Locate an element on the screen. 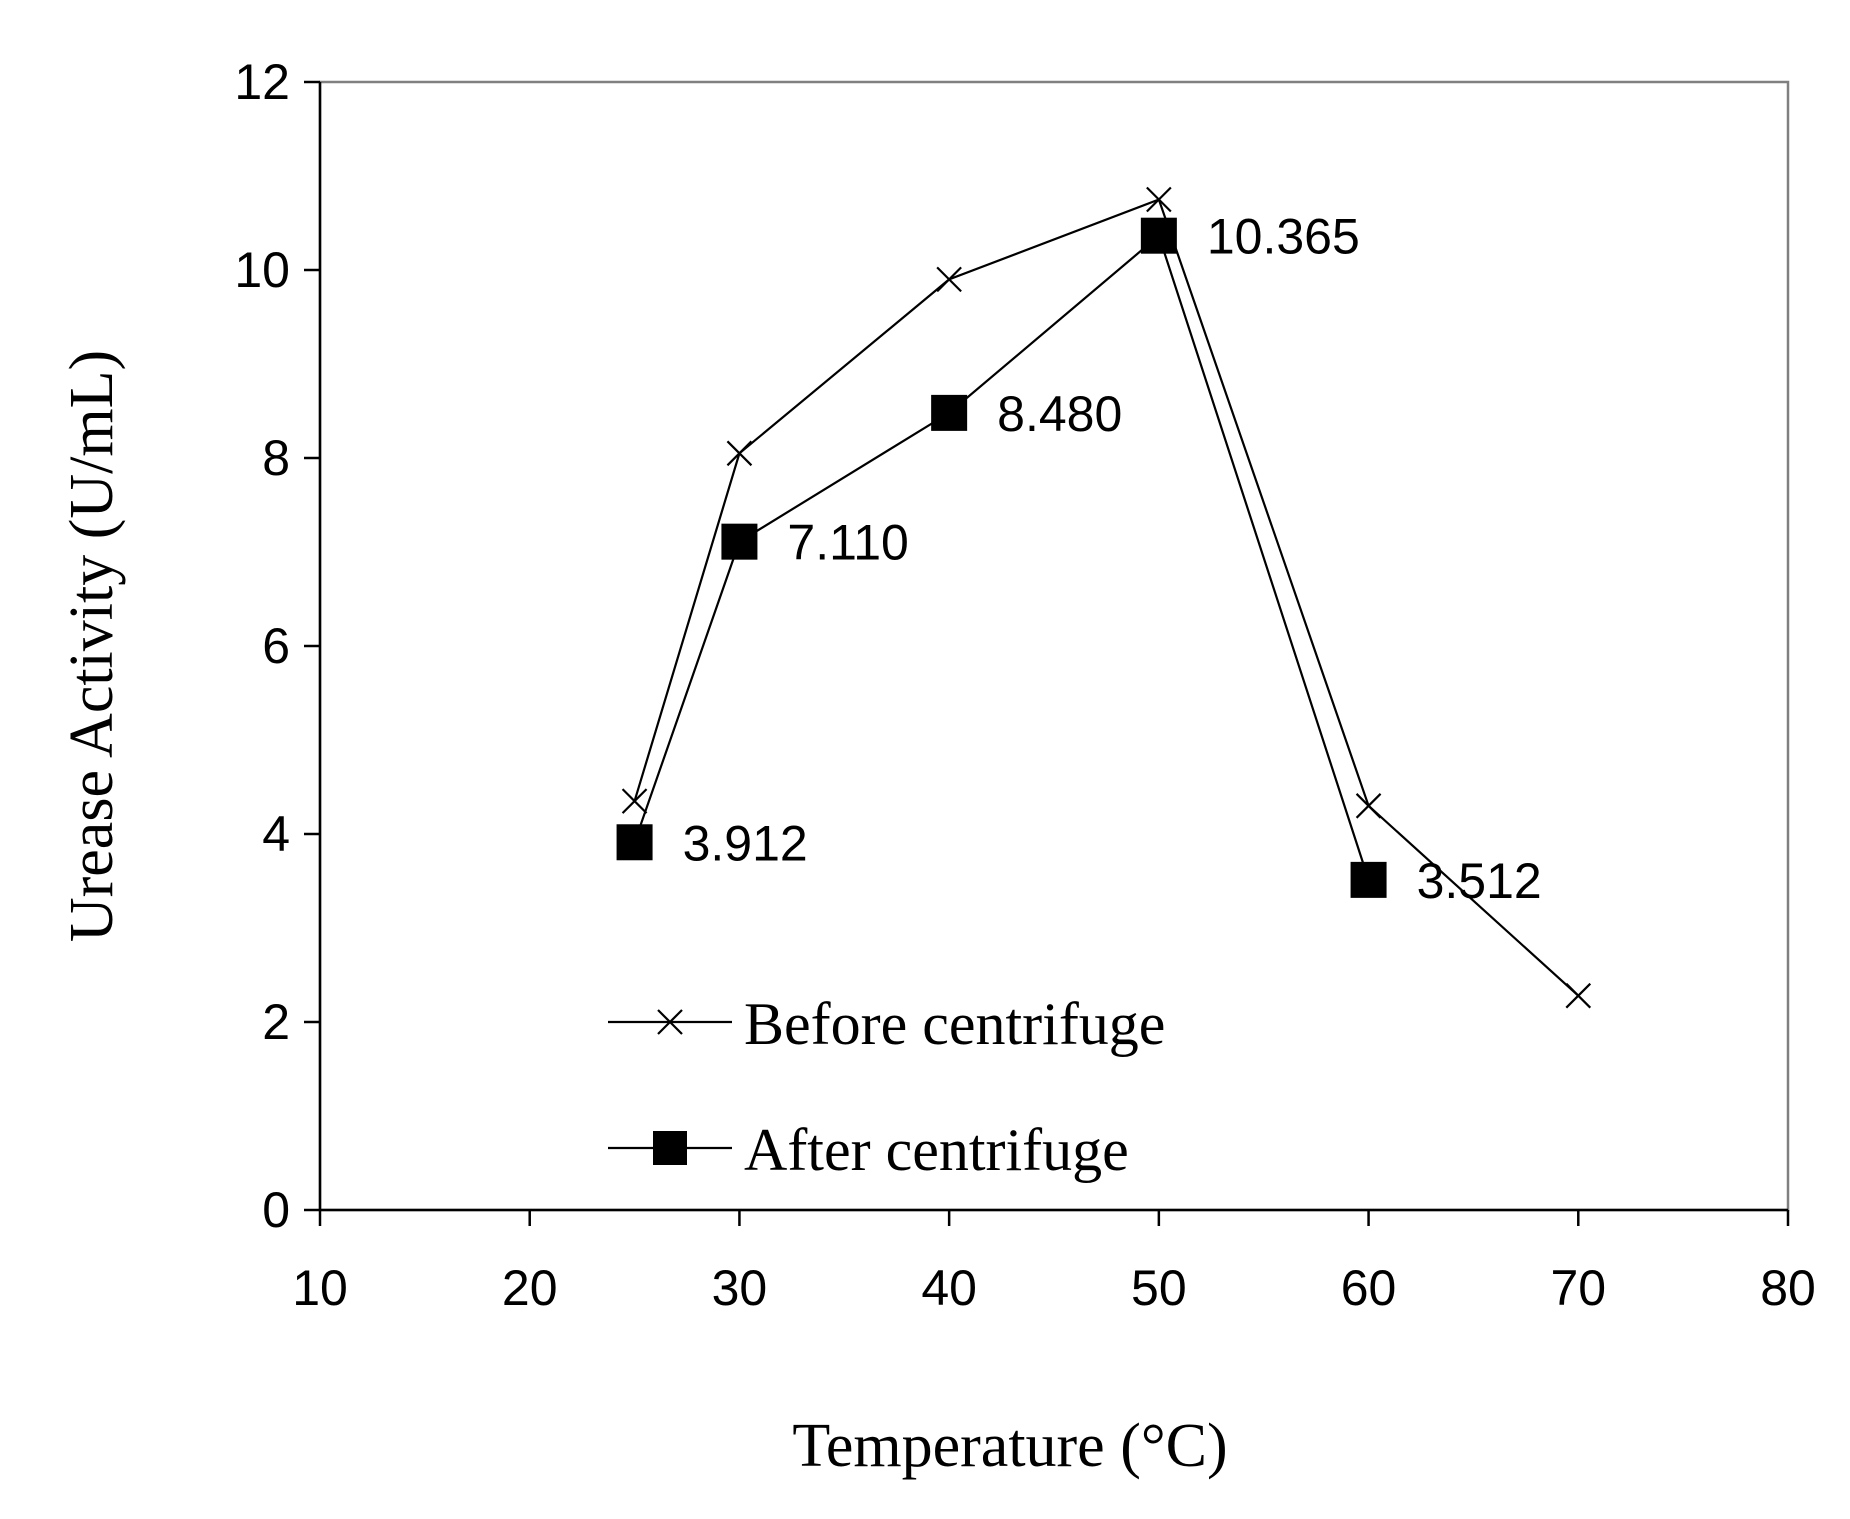  data-label-1: 3.912 is located at coordinates (745, 843).